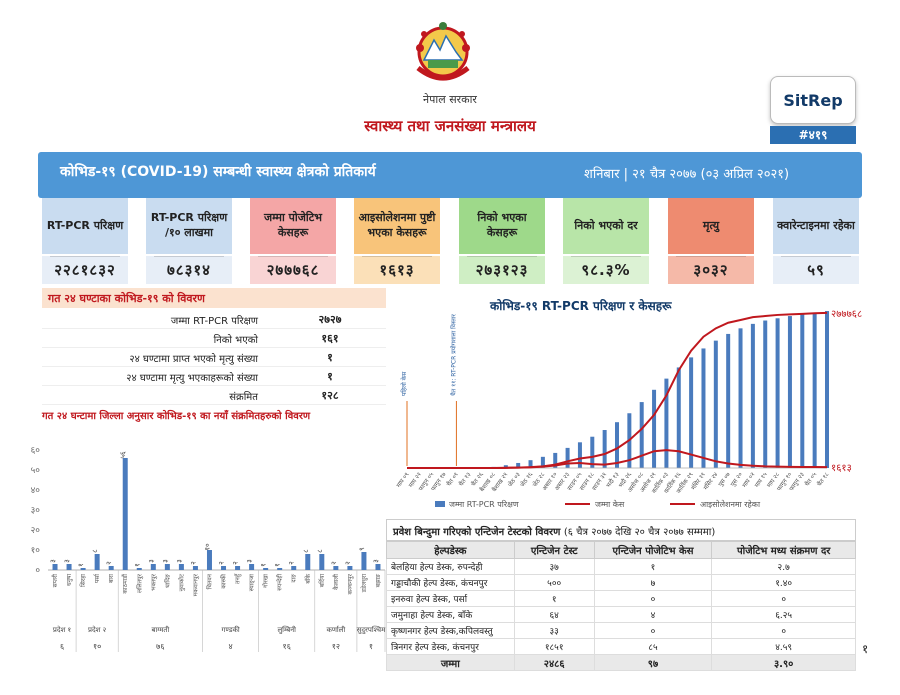  What do you see at coordinates (306, 551) in the screenshot?
I see `bar-value-label: ८` at bounding box center [306, 551].